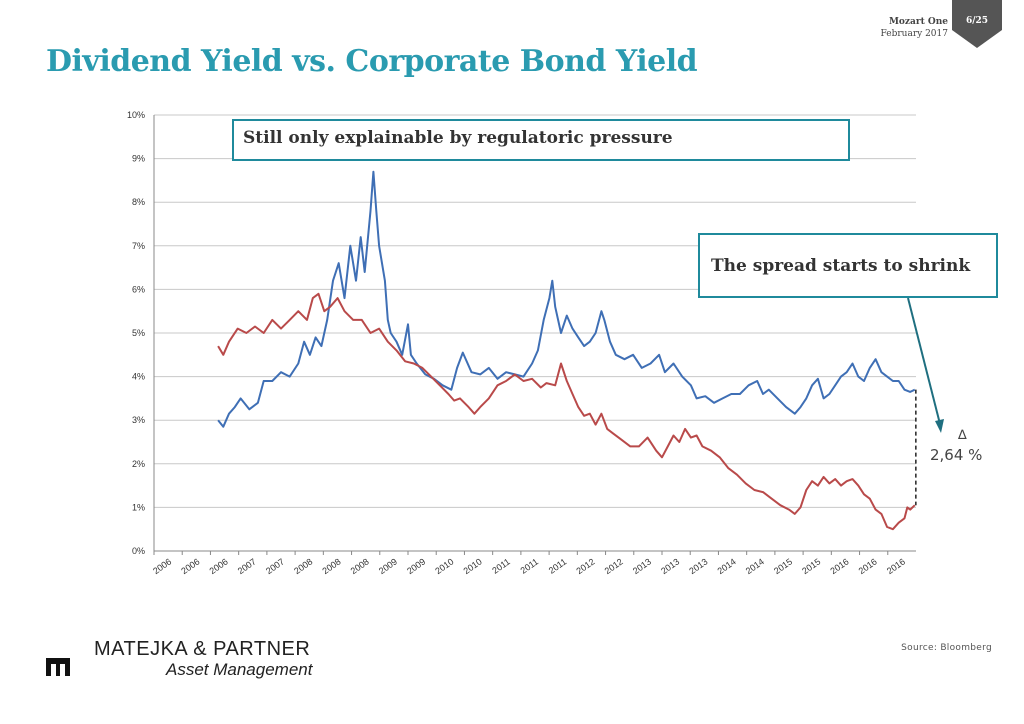 The width and height of the screenshot is (1024, 724). What do you see at coordinates (848, 265) in the screenshot?
I see `callout-spread-shrink: The spread starts to shrink` at bounding box center [848, 265].